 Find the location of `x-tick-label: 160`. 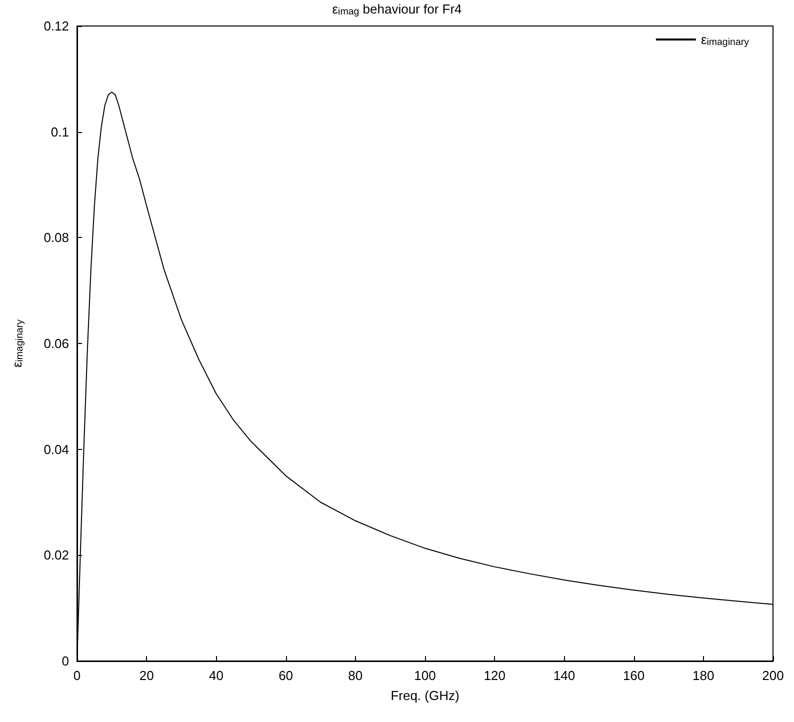

x-tick-label: 160 is located at coordinates (633, 675).